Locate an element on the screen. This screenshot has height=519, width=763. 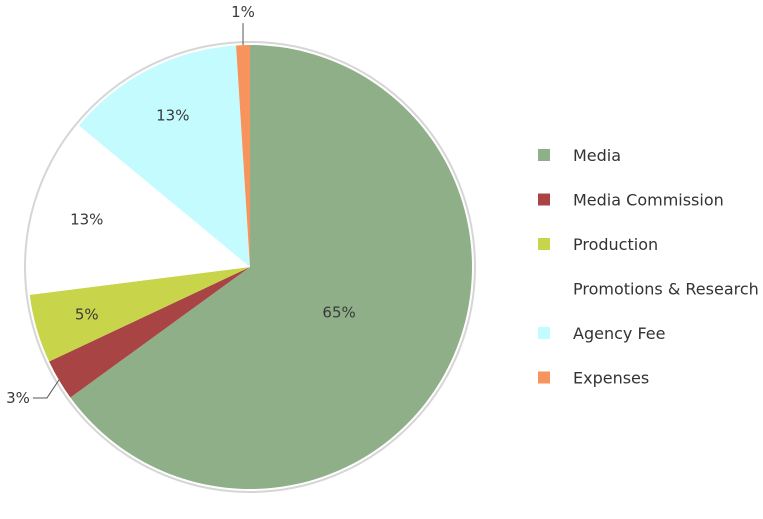
pie-slice-agency-fee is located at coordinates (164, 156).